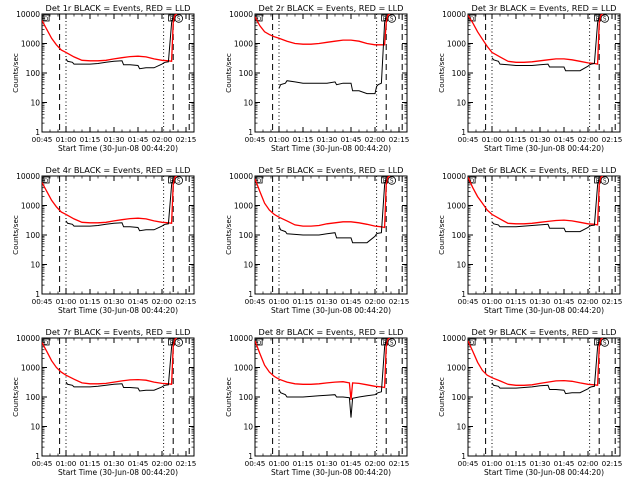 The height and width of the screenshot is (480, 640). I want to click on plot-title: Det 5r BLACK = Events, RED = LLD, so click(331, 170).